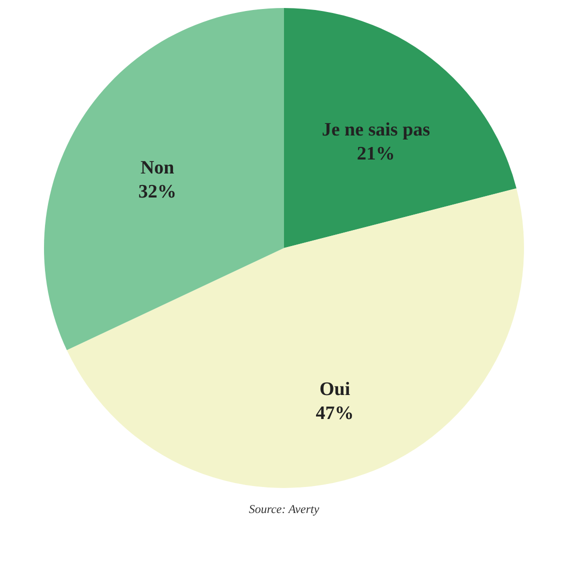 This screenshot has height=566, width=568. I want to click on data-label: 21%, so click(375, 153).